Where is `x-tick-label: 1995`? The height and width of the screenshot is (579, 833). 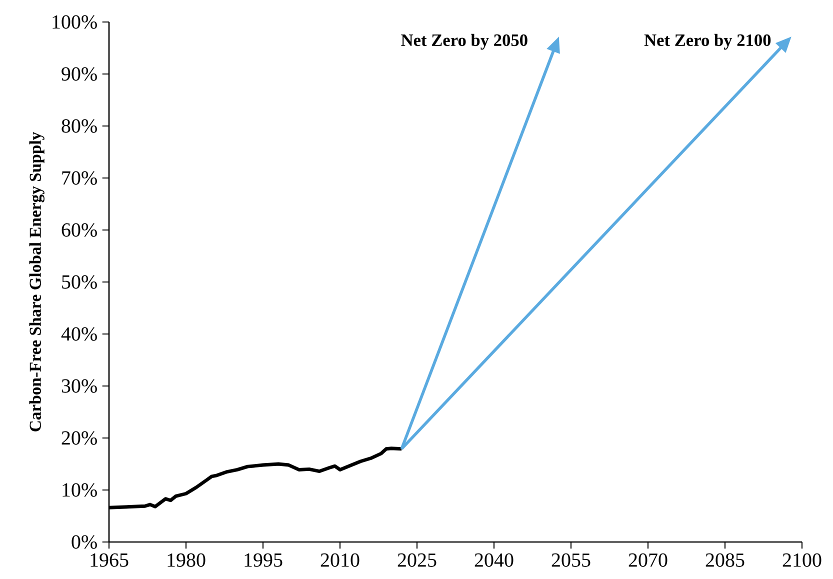 x-tick-label: 1995 is located at coordinates (263, 560).